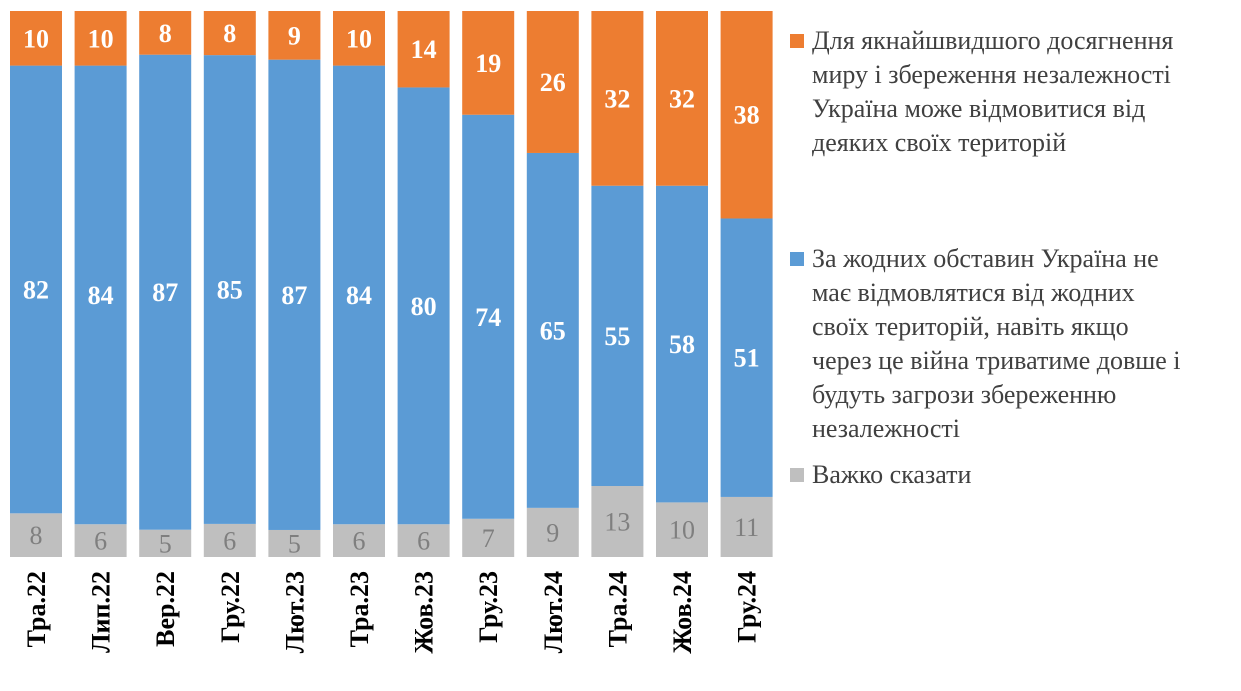  Describe the element at coordinates (797, 259) in the screenshot. I see `legend-swatch-blue` at that location.